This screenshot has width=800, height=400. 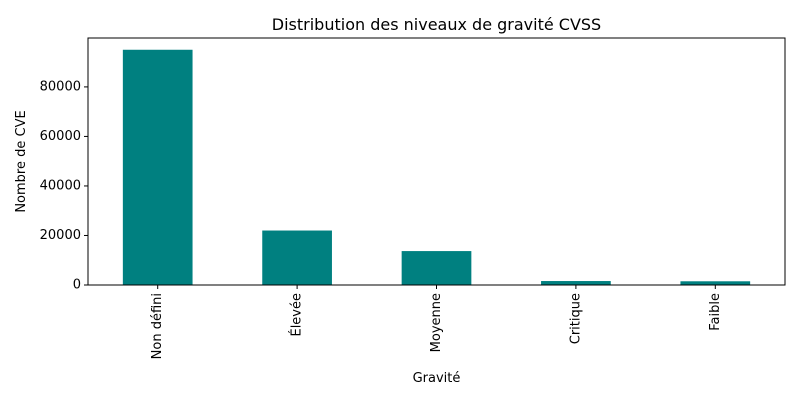 What do you see at coordinates (297, 315) in the screenshot?
I see `x-tick-label-1: Élevée` at bounding box center [297, 315].